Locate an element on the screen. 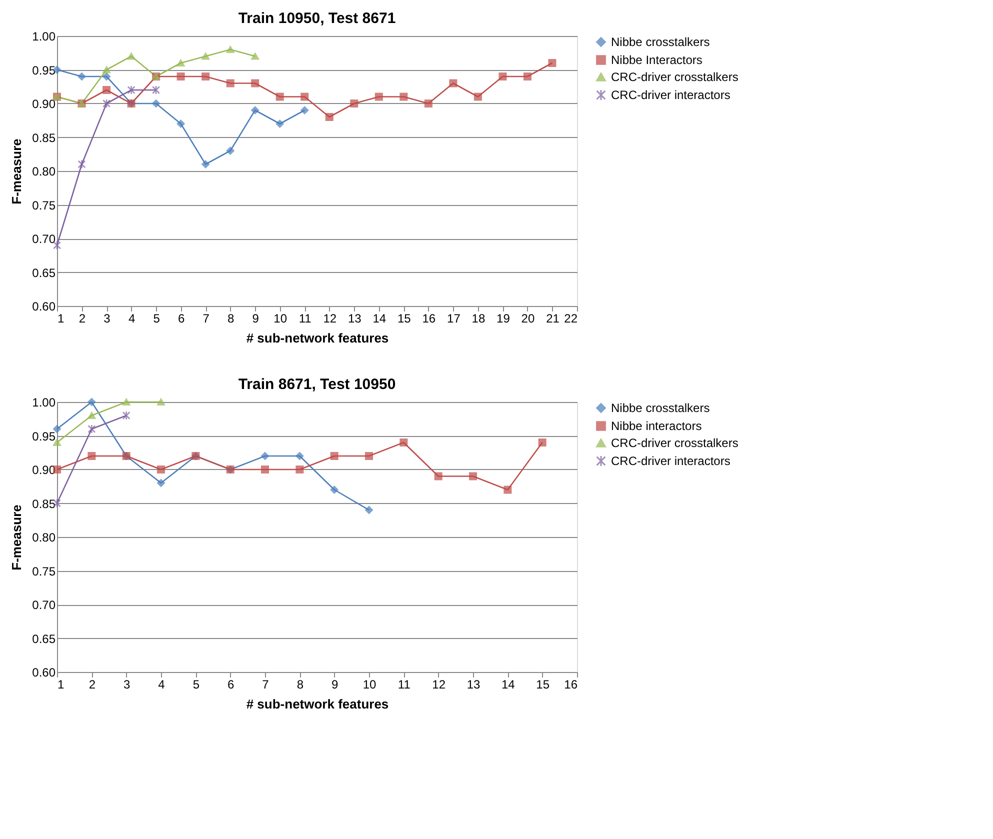  x-tick-label: 22 is located at coordinates (571, 319).